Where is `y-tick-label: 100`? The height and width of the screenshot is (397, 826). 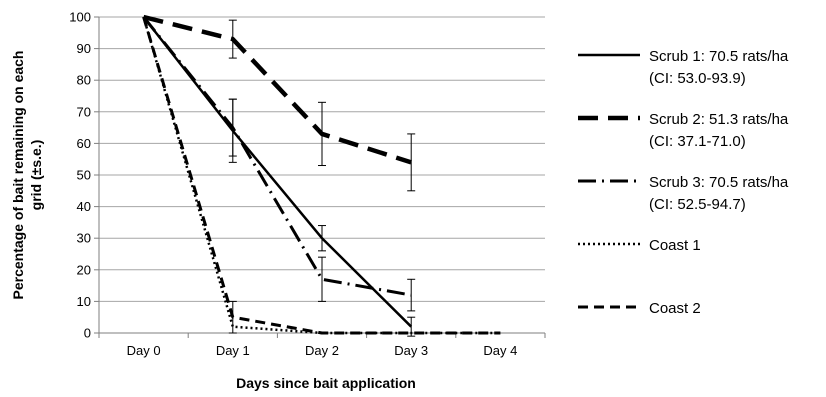
y-tick-label: 100 is located at coordinates (80, 17).